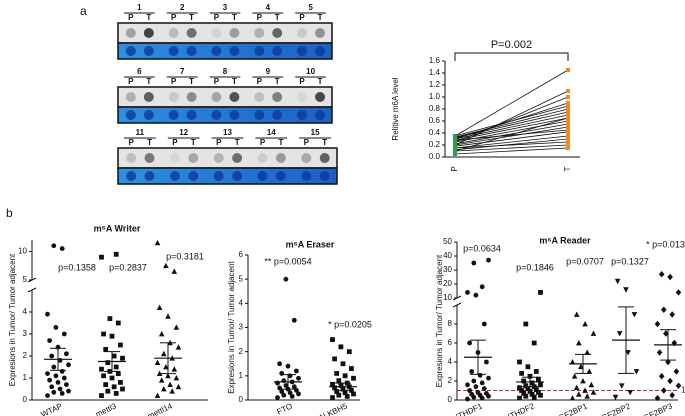  I want to click on sample-number: 10, so click(310, 71).